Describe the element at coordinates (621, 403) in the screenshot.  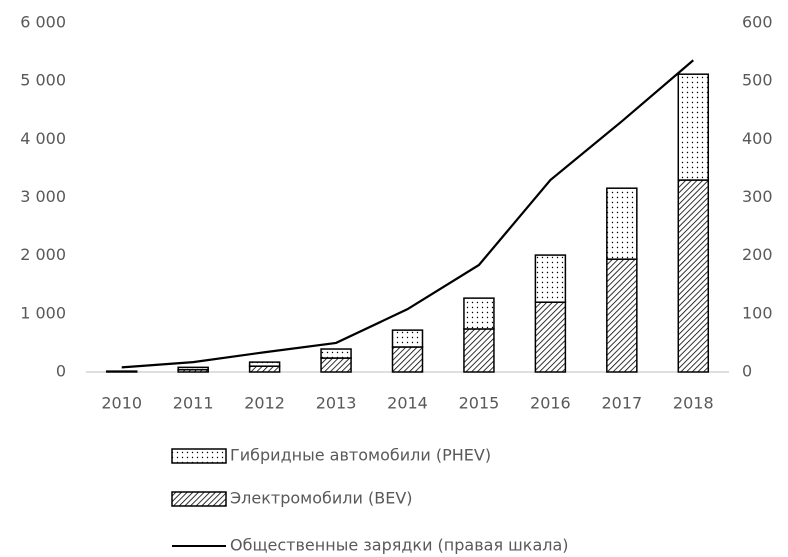
I see `x-tick-label: 2017` at that location.